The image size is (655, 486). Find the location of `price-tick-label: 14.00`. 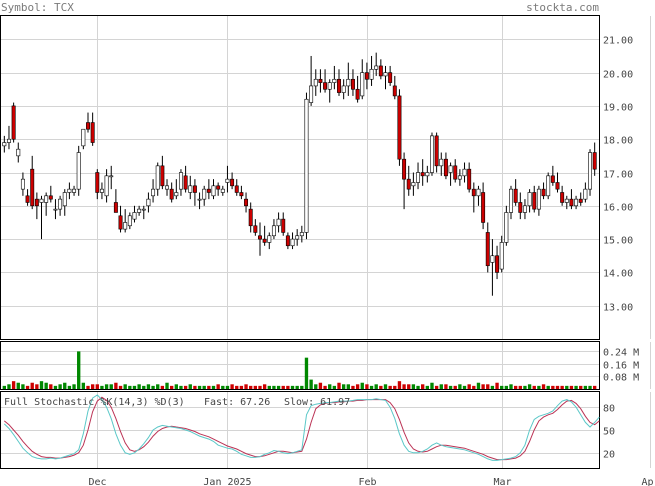

price-tick-label: 14.00 is located at coordinates (618, 274).